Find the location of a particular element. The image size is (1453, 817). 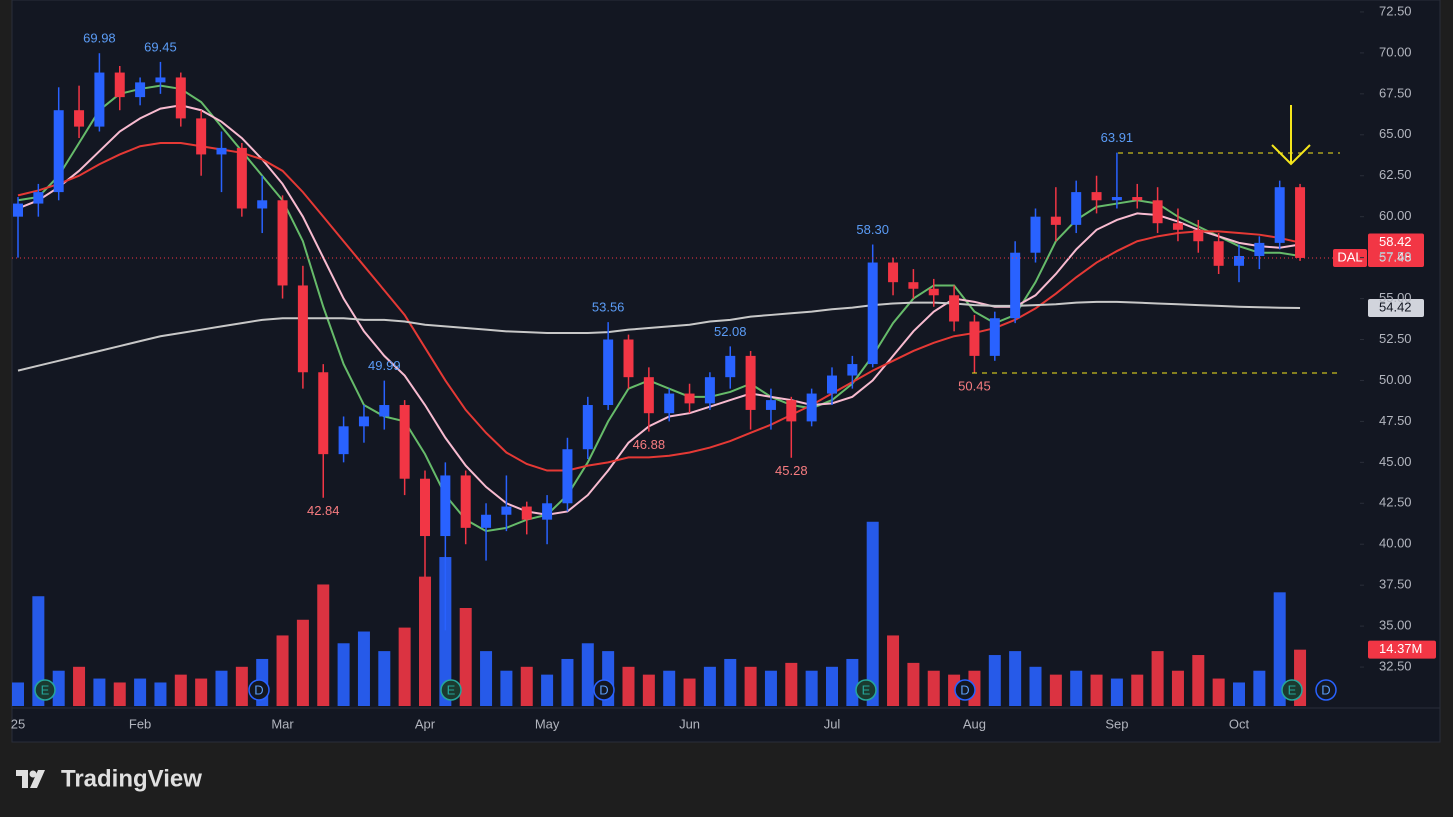

y-tick-label: 40.00 is located at coordinates (1395, 543).